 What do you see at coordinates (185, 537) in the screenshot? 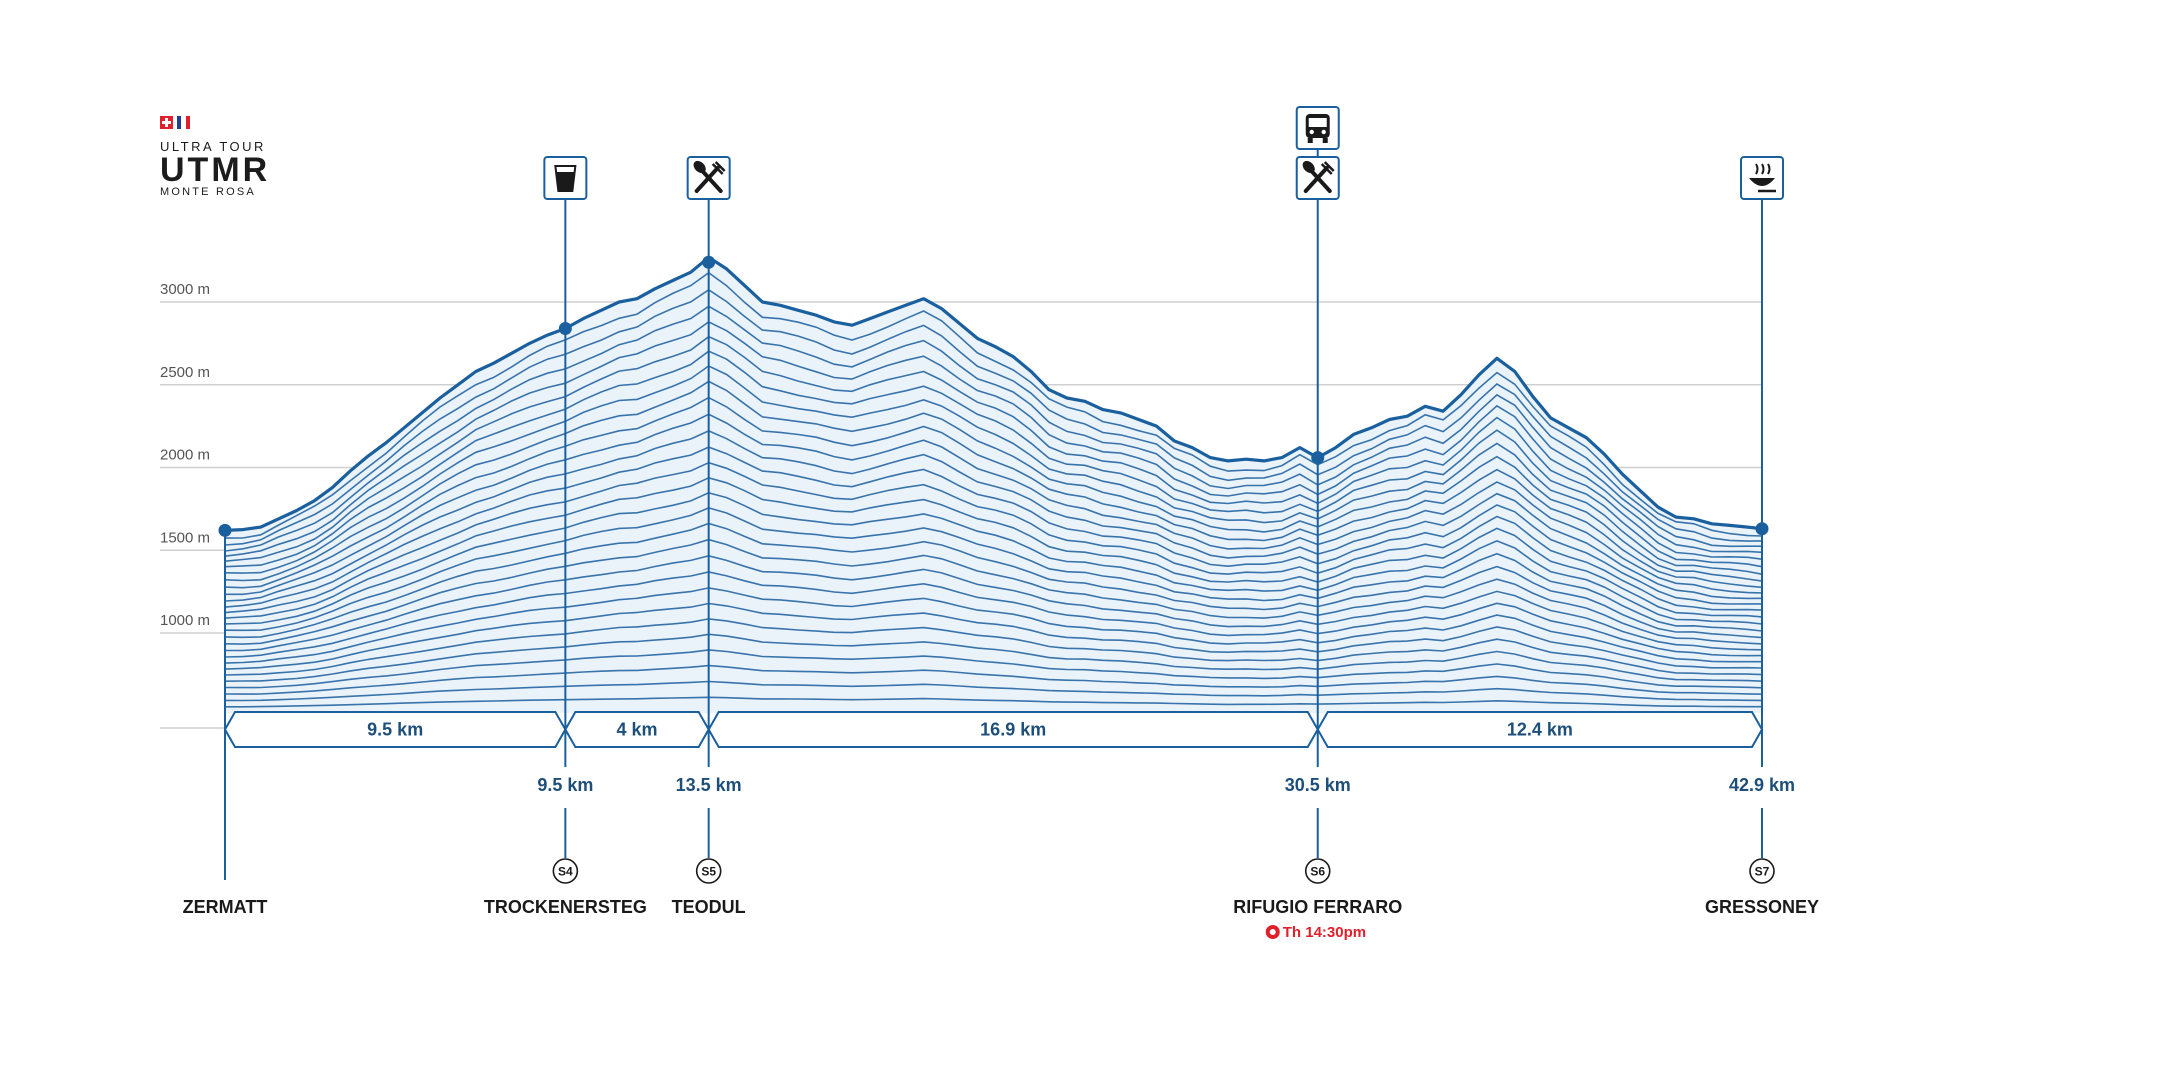
I see `y-tick-label: 1500 m` at bounding box center [185, 537].